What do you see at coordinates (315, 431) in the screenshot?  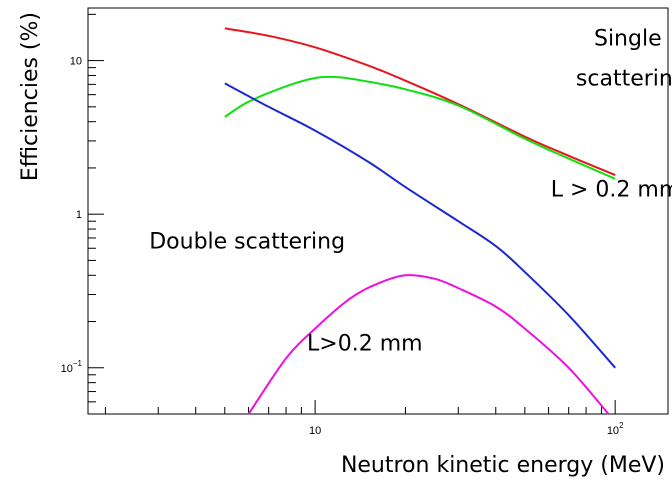 I see `x-tick-label: 10` at bounding box center [315, 431].